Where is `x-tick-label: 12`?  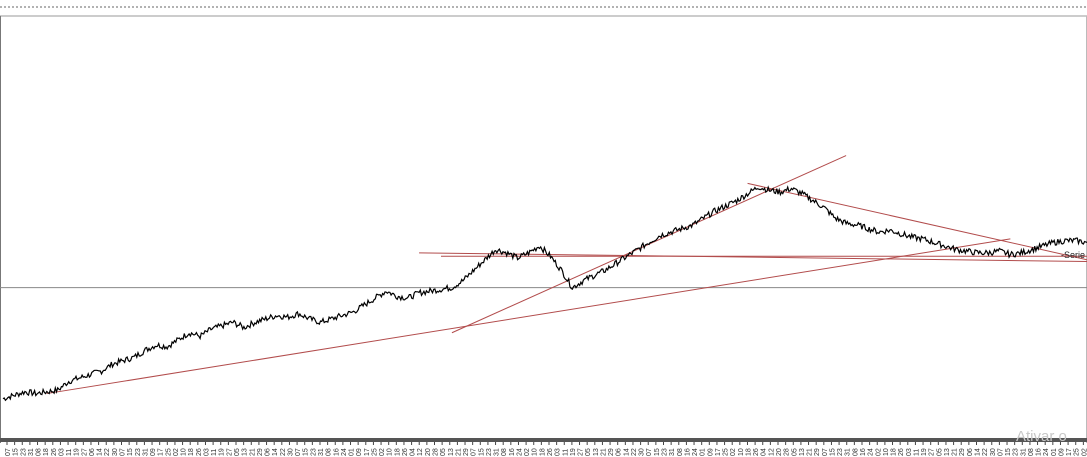
x-tick-label: 12 is located at coordinates (771, 452).